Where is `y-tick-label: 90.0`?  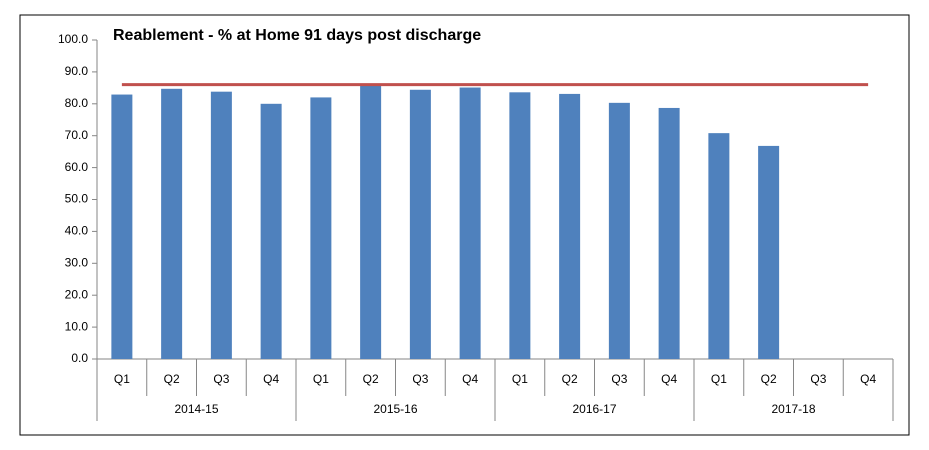 y-tick-label: 90.0 is located at coordinates (77, 71).